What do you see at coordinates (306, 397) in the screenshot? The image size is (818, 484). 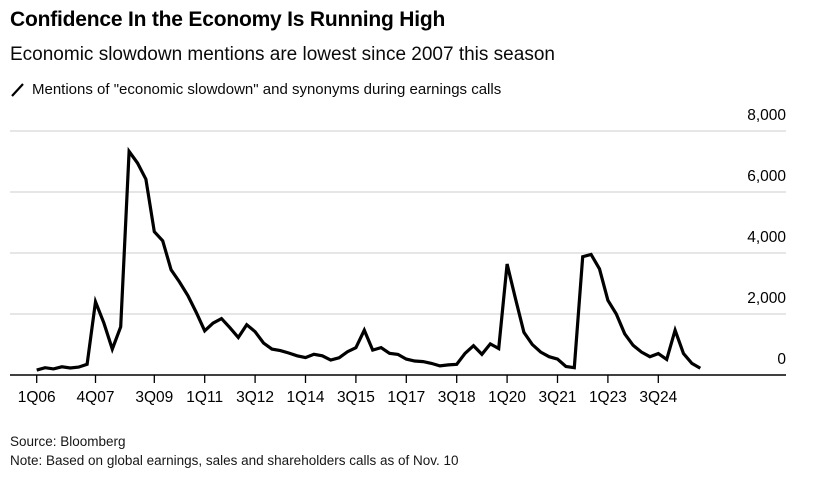 I see `x-axis-label: 1Q14` at bounding box center [306, 397].